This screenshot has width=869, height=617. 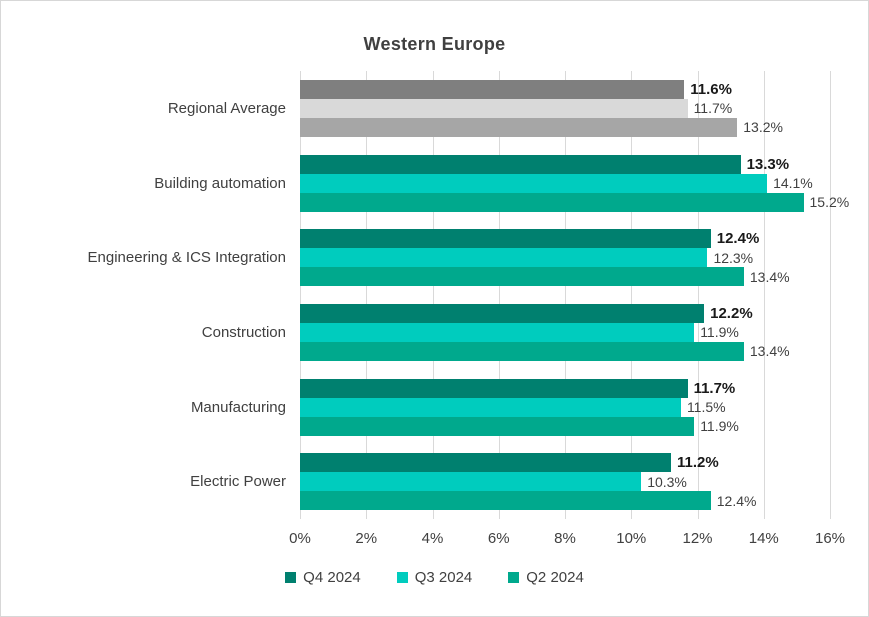 I want to click on bar-line: 15.2%, so click(x=574, y=202).